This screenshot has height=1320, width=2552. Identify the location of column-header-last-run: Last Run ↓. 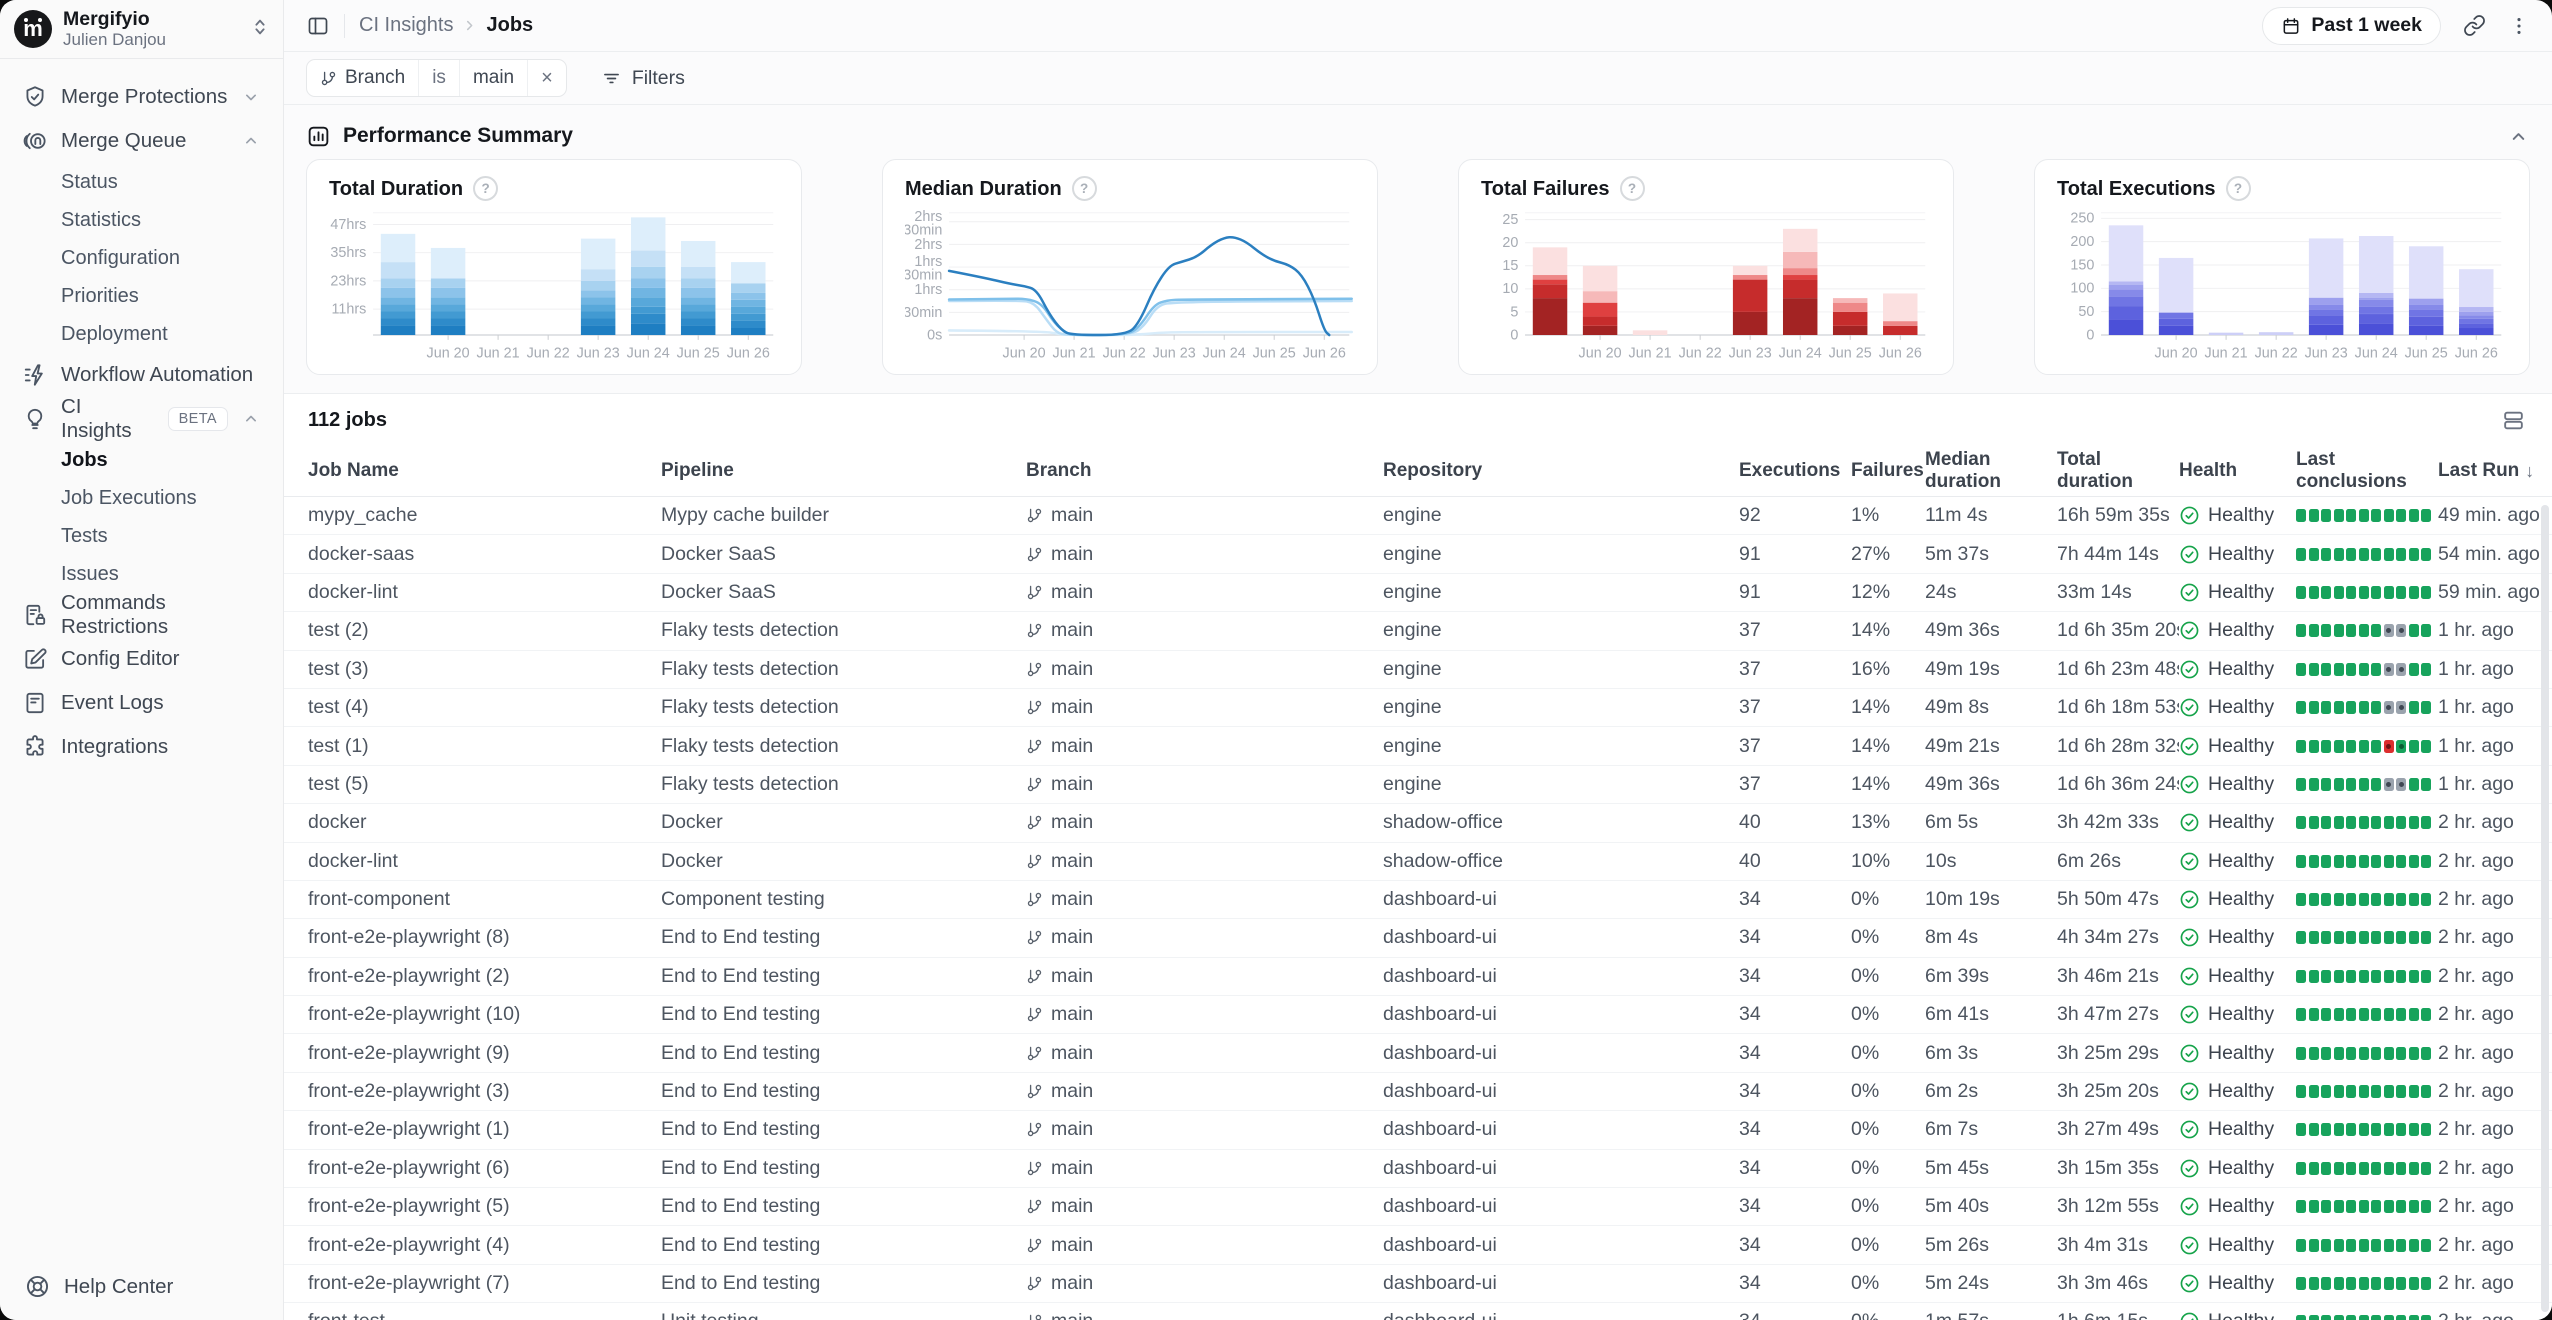
(2486, 470).